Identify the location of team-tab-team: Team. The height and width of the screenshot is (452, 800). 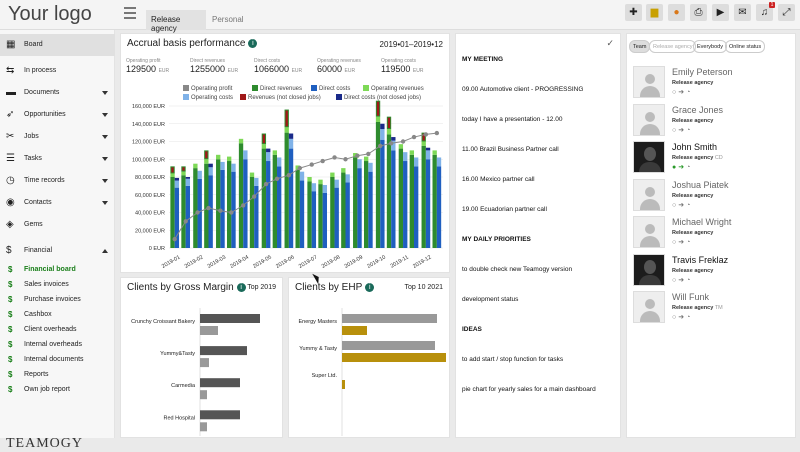
(640, 46).